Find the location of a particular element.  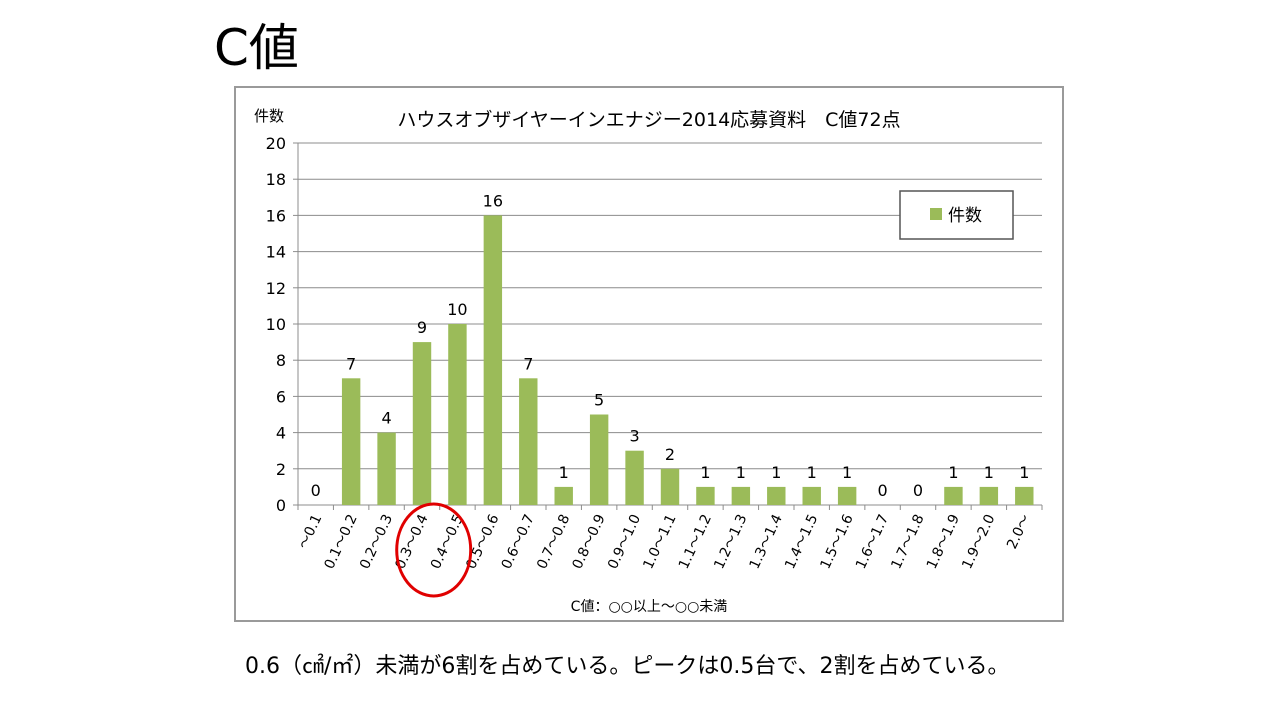

y-tick-label: 16 is located at coordinates (276, 215).